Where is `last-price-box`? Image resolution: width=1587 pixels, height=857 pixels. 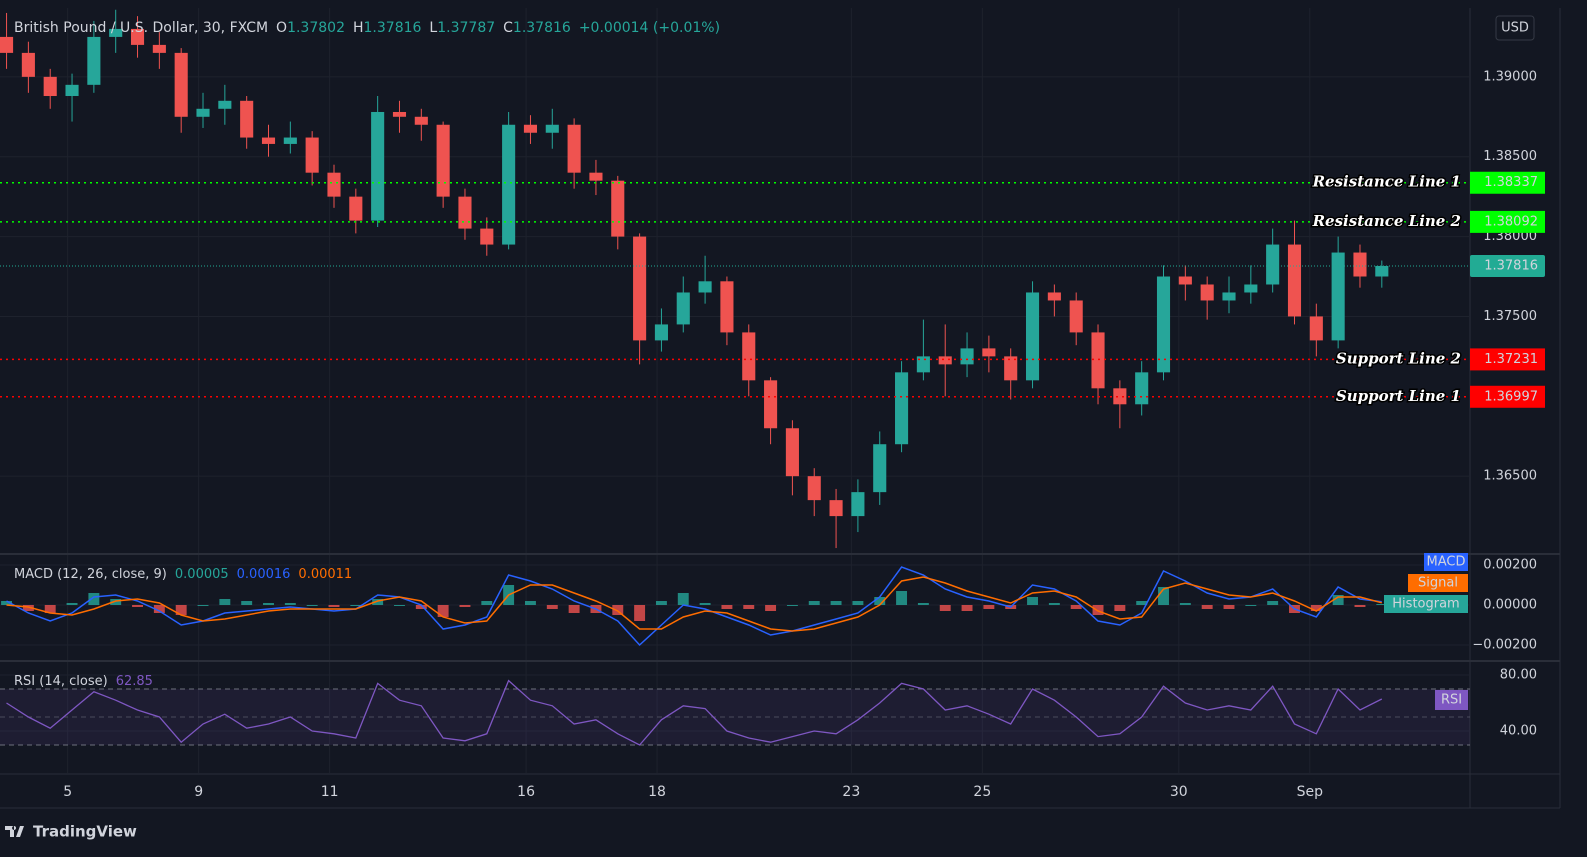
last-price-box is located at coordinates (1507, 265).